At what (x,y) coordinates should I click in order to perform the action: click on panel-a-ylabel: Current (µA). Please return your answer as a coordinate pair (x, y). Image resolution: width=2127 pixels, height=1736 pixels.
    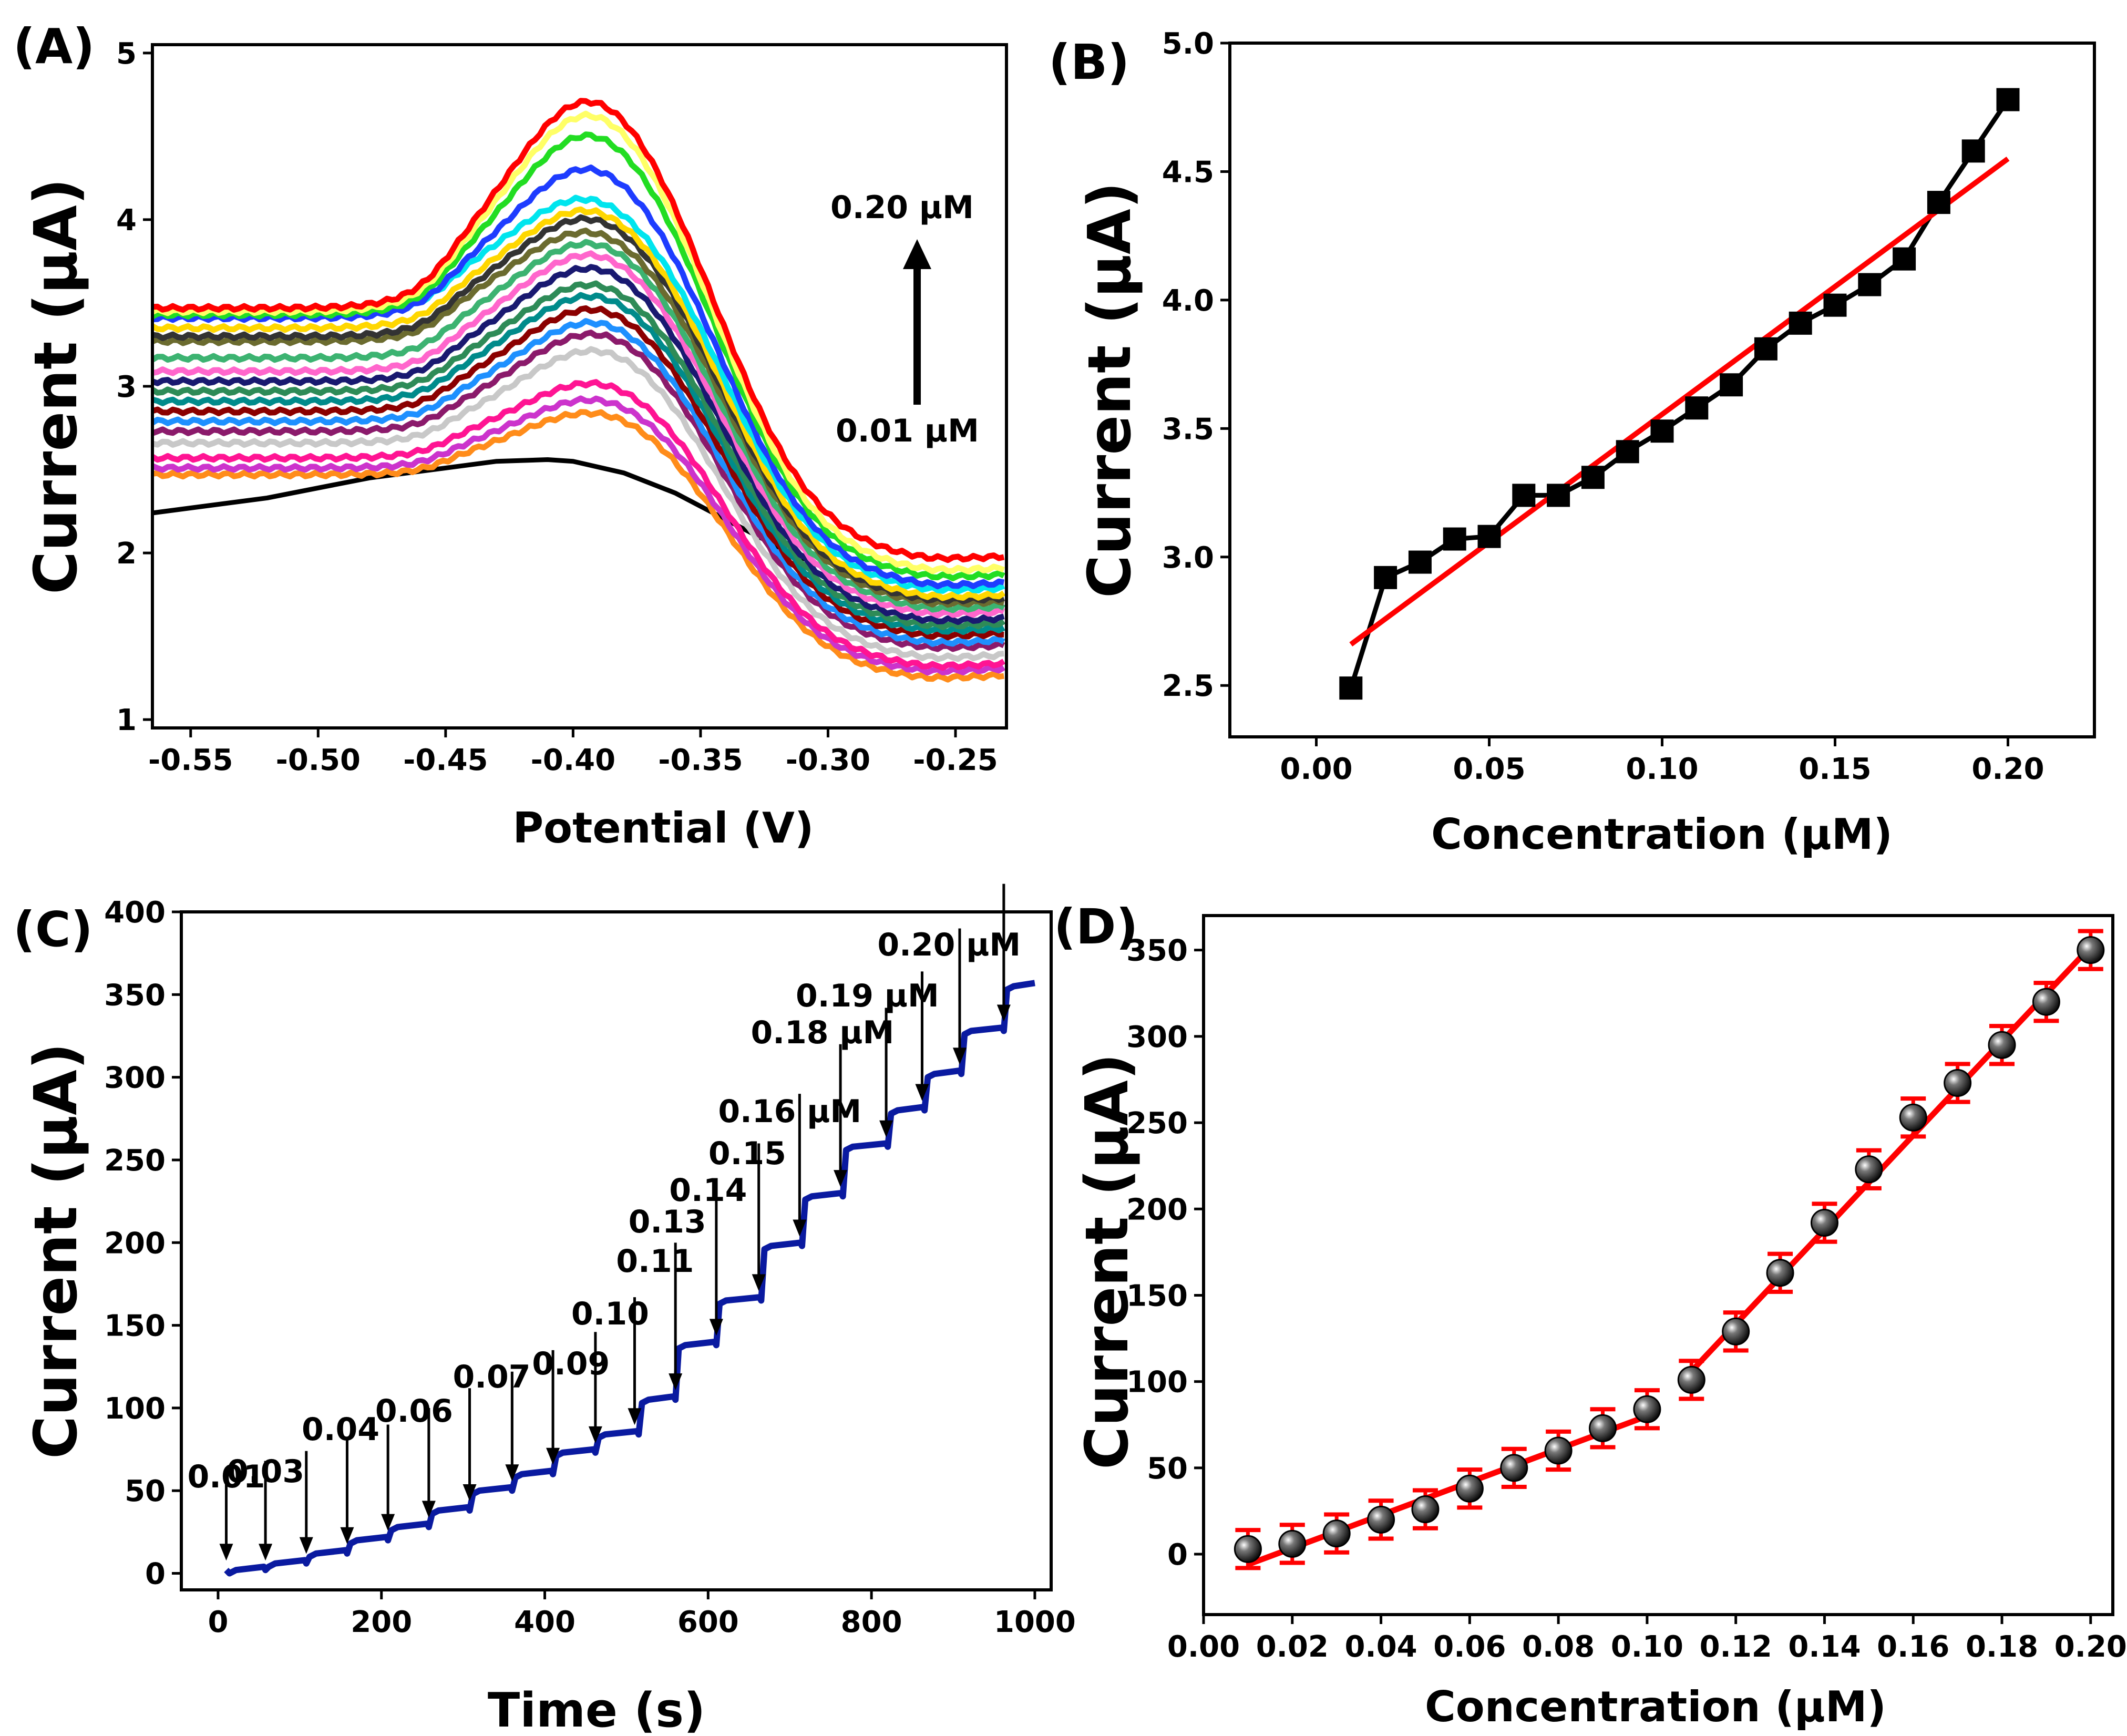
    Looking at the image, I should click on (56, 386).